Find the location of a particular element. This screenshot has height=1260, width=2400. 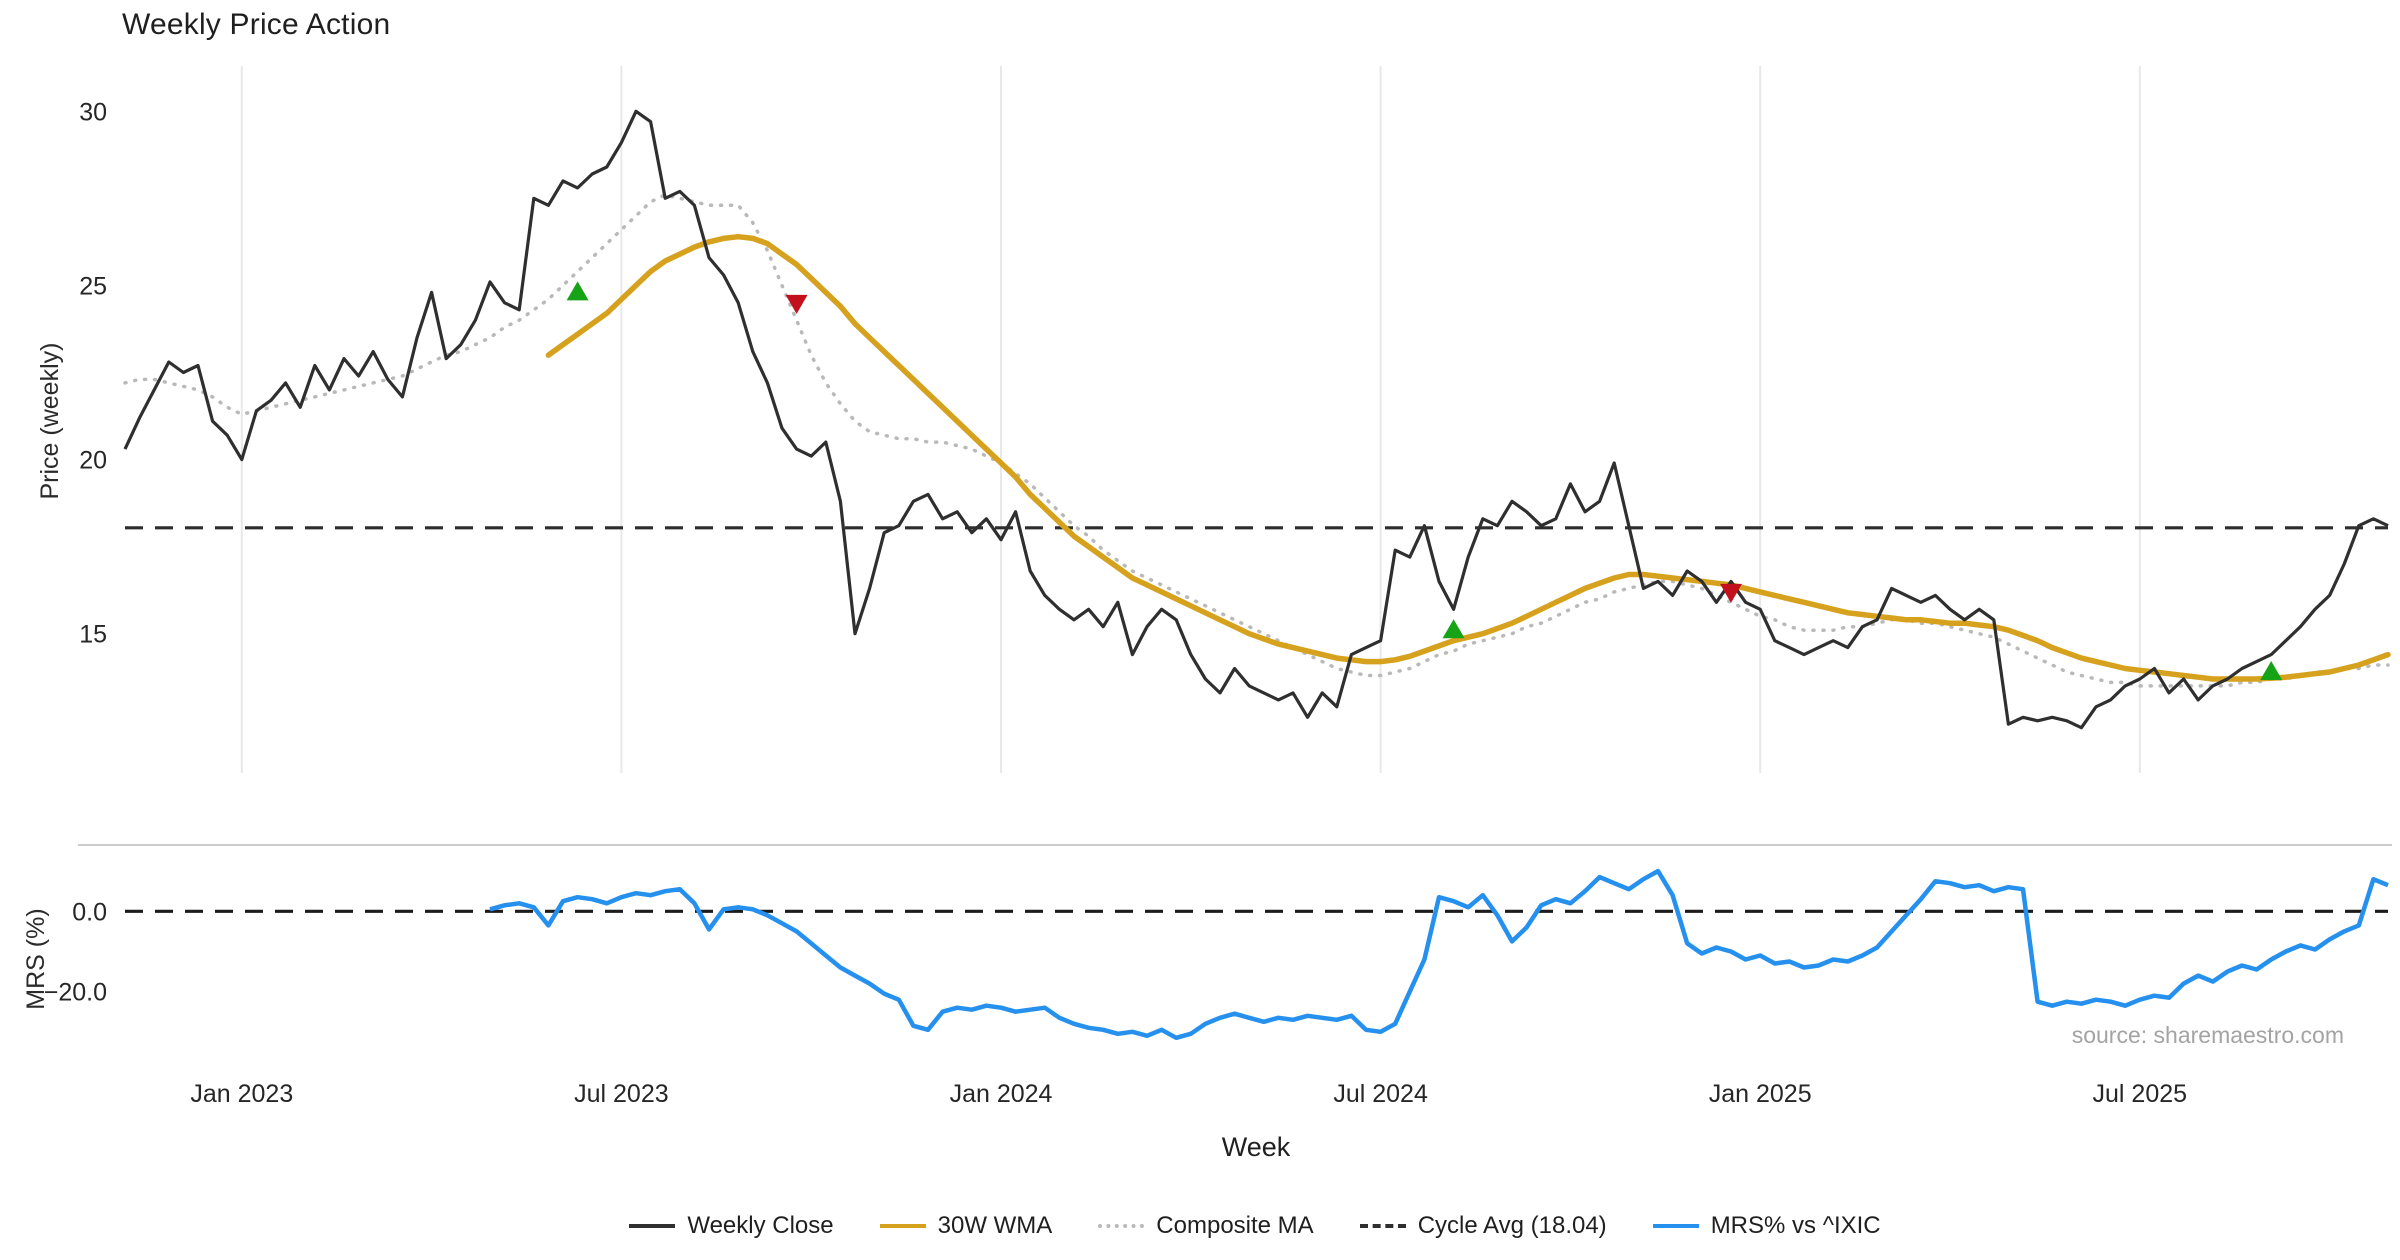

legend-item-composite-ma: Composite MA is located at coordinates (1206, 1226).